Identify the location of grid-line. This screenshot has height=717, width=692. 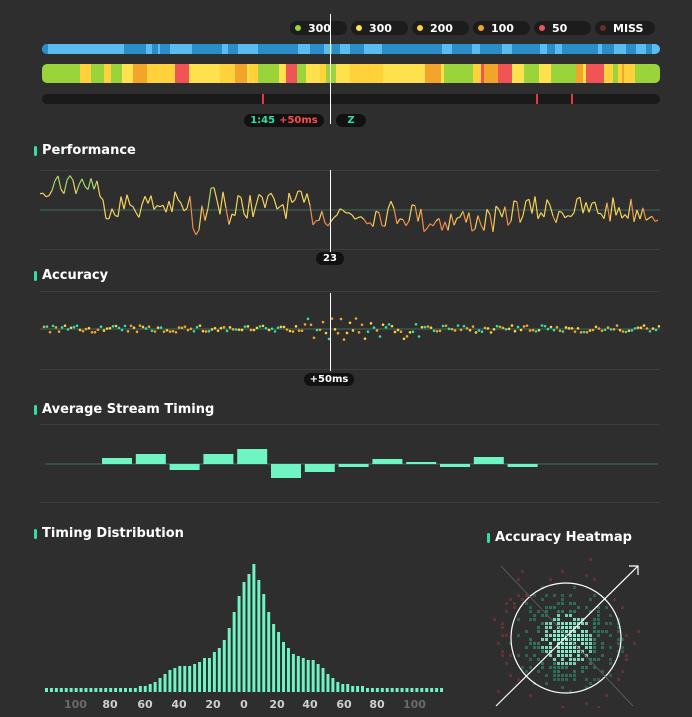
(350, 369).